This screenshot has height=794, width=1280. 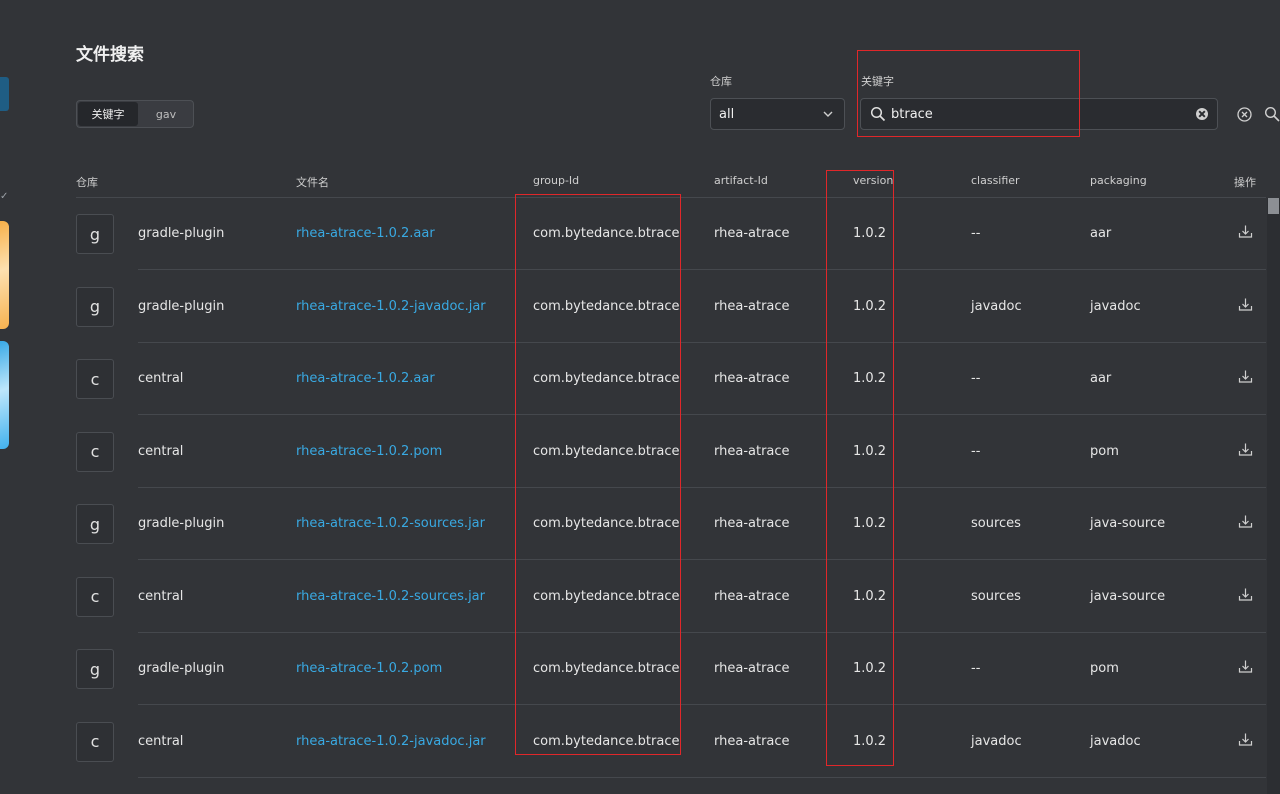 I want to click on check-icon: ✓, so click(x=4, y=196).